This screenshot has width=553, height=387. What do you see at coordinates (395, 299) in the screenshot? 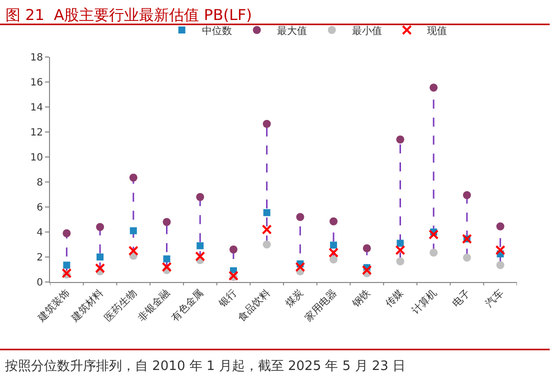
I see `x-tick-label: 传媒` at bounding box center [395, 299].